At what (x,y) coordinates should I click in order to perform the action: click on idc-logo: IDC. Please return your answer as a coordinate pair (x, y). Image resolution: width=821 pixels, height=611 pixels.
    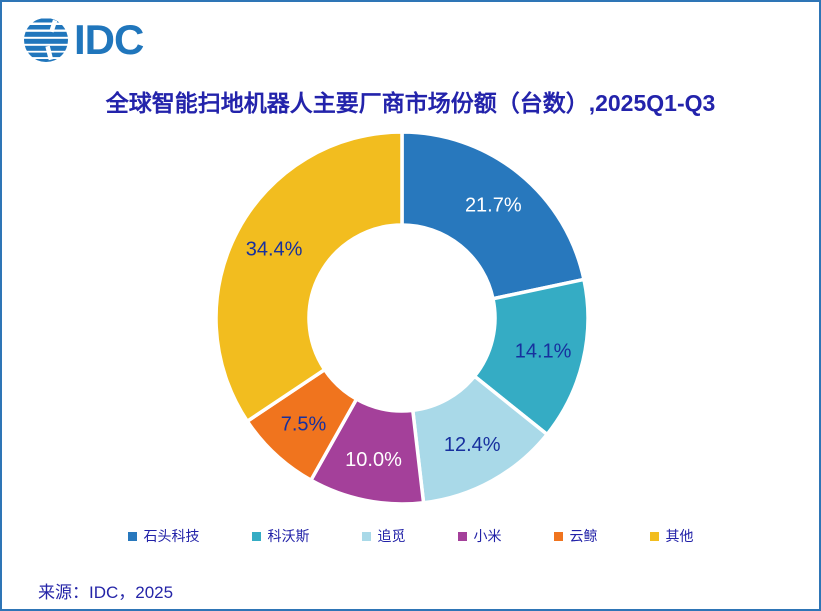
    Looking at the image, I should click on (83, 40).